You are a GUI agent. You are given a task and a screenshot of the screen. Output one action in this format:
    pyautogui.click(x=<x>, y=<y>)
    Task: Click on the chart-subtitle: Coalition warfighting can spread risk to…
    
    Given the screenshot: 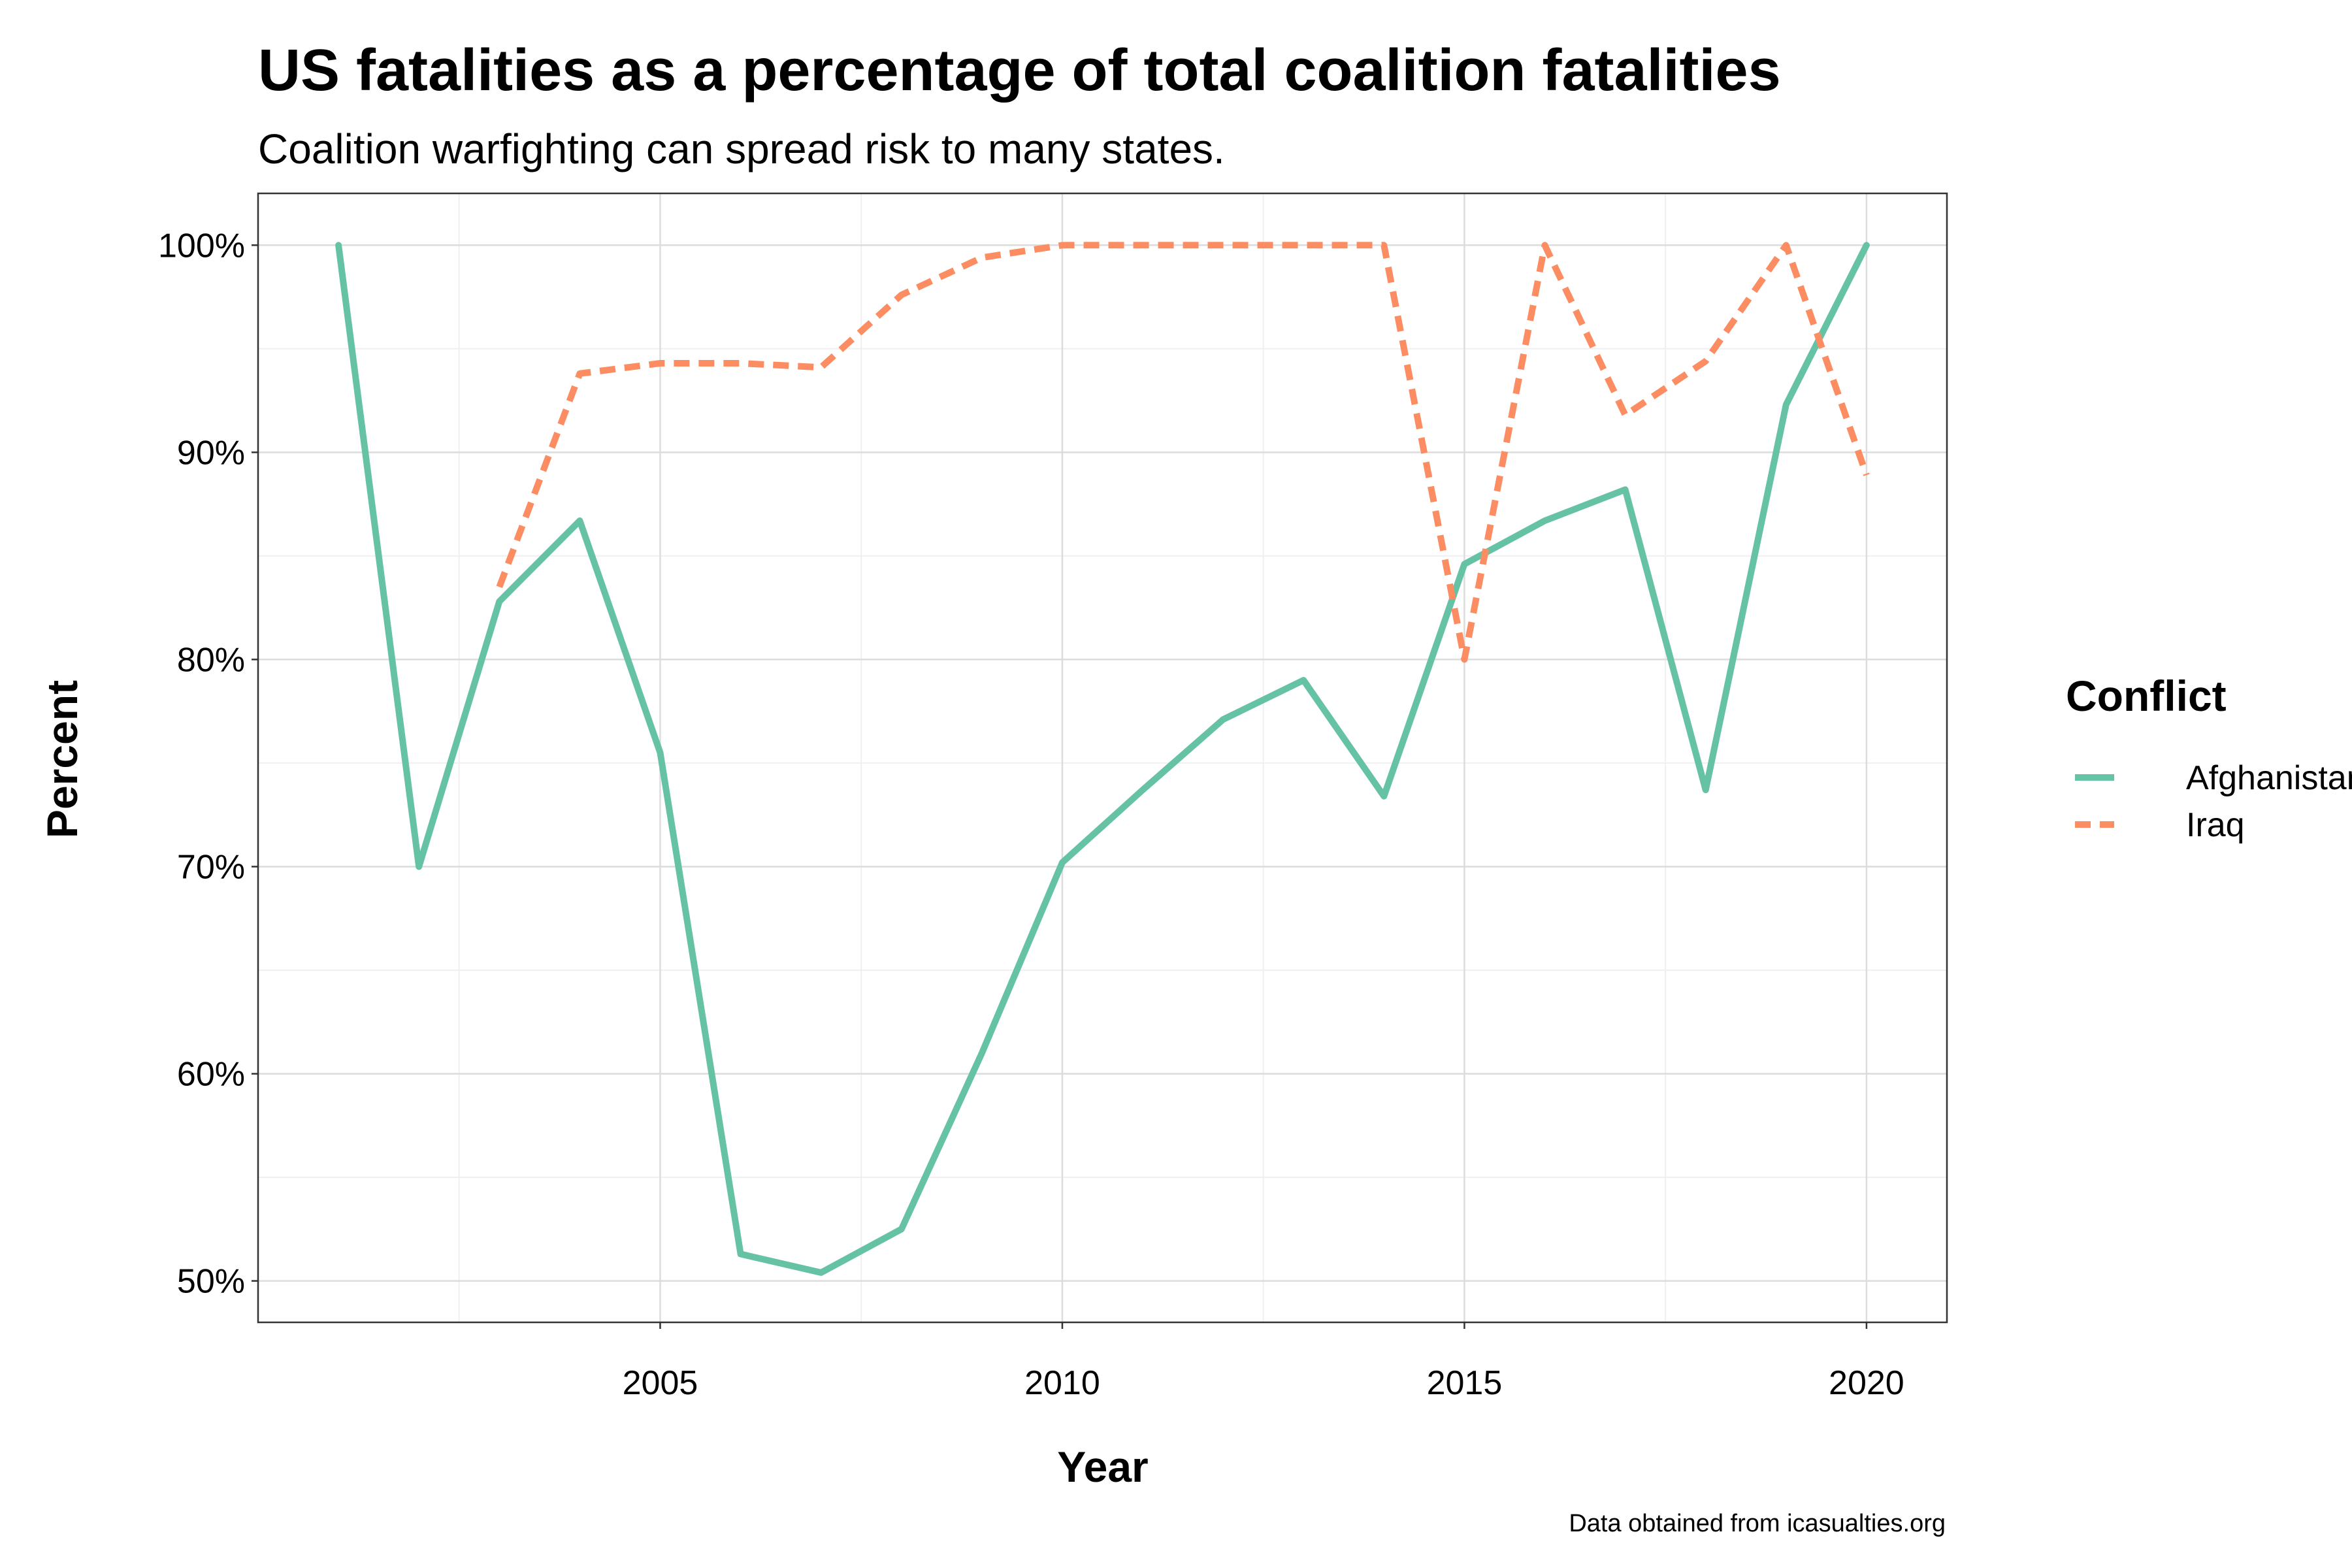 What is the action you would take?
    pyautogui.click(x=741, y=148)
    